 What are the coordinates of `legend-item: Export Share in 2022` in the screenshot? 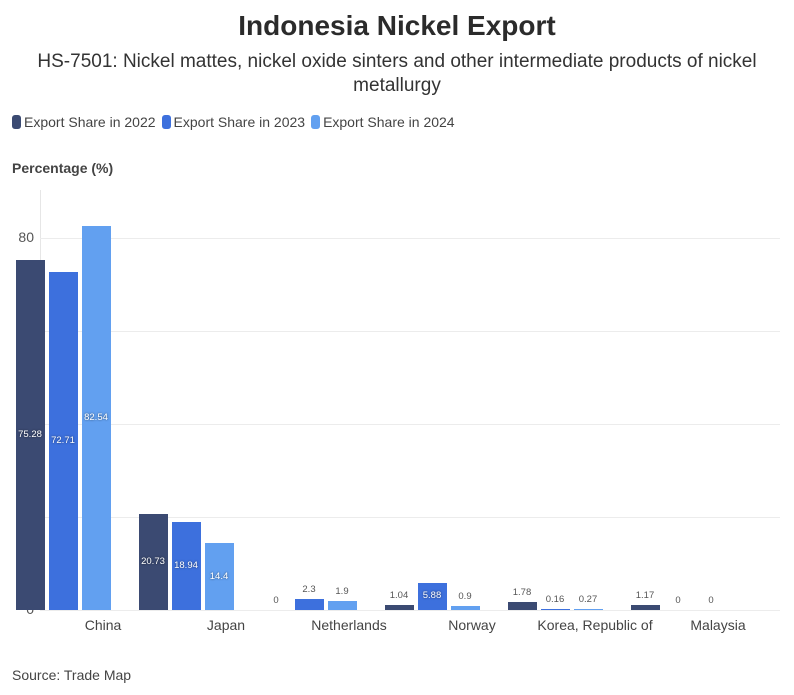 It's located at (84, 122).